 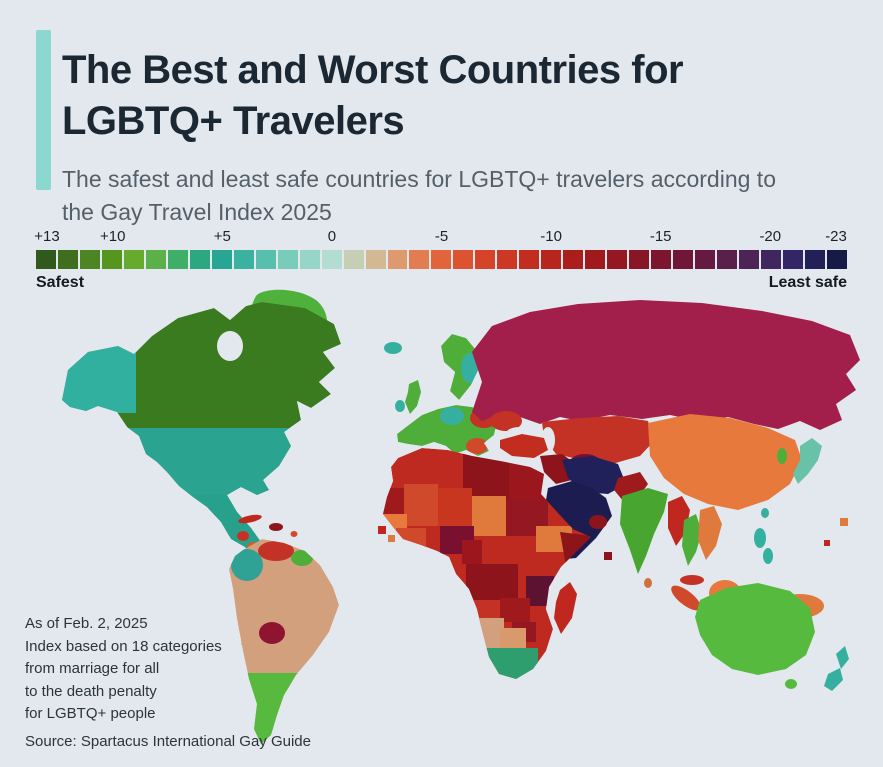 I want to click on scale-tick-label: +13, so click(x=47, y=236).